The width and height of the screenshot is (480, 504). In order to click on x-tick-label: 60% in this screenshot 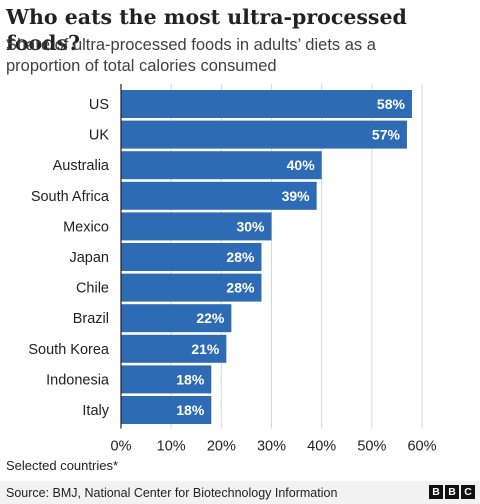, I will do `click(421, 446)`.